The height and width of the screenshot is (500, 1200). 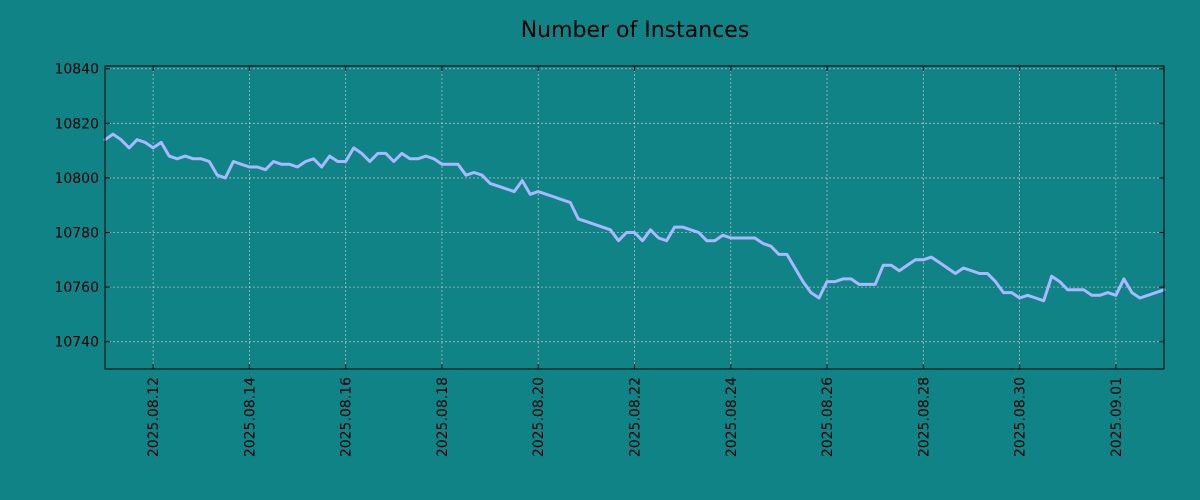 What do you see at coordinates (347, 417) in the screenshot?
I see `x-tick-label: 2025.08.16` at bounding box center [347, 417].